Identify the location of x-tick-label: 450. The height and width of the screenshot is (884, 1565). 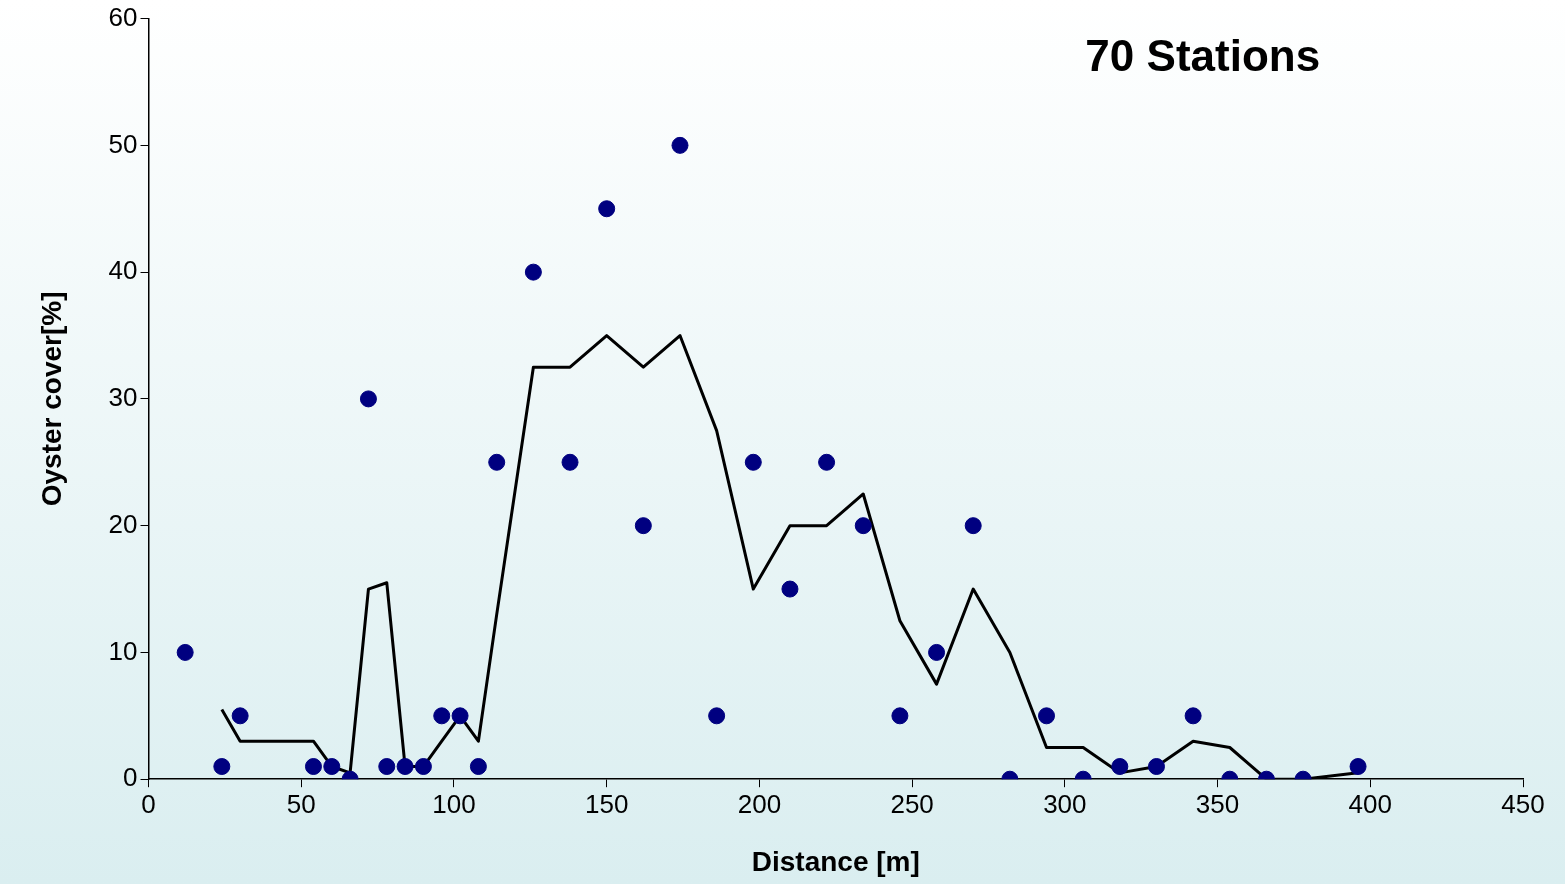
(1523, 803).